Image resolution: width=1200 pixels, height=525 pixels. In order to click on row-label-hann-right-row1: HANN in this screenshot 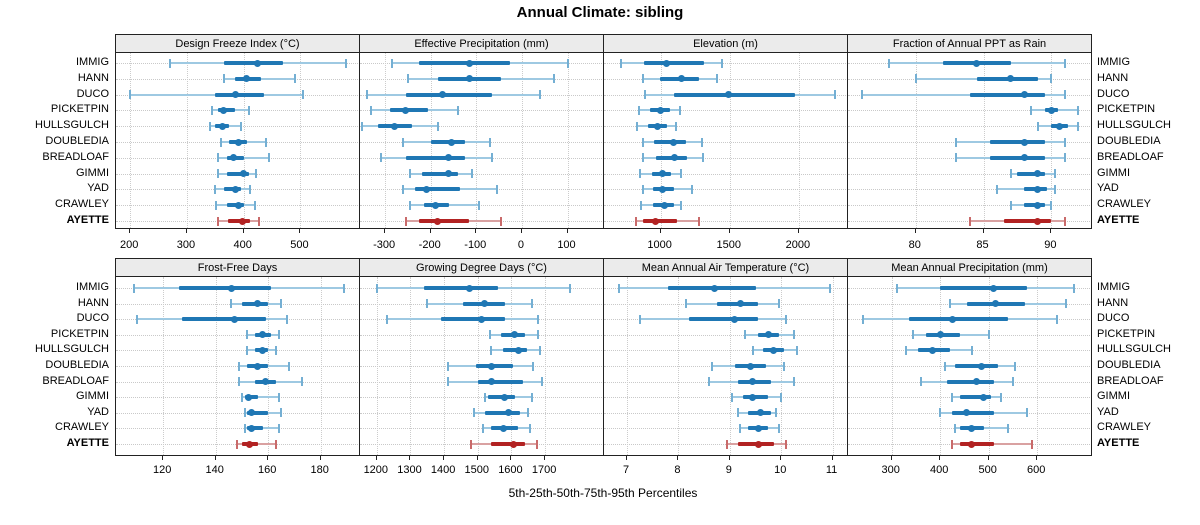, I will do `click(1113, 302)`.